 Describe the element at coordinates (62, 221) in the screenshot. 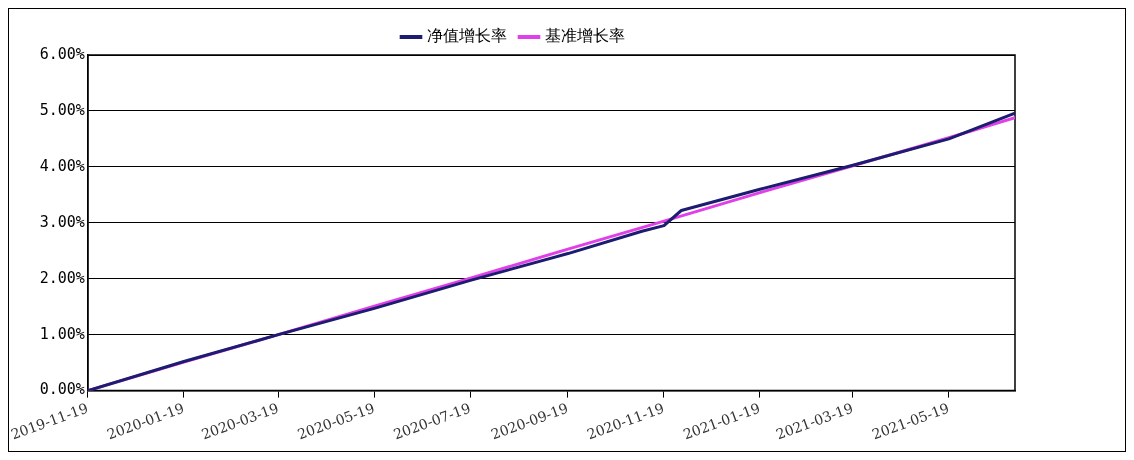

I see `y-tick-label: 3.00%` at that location.